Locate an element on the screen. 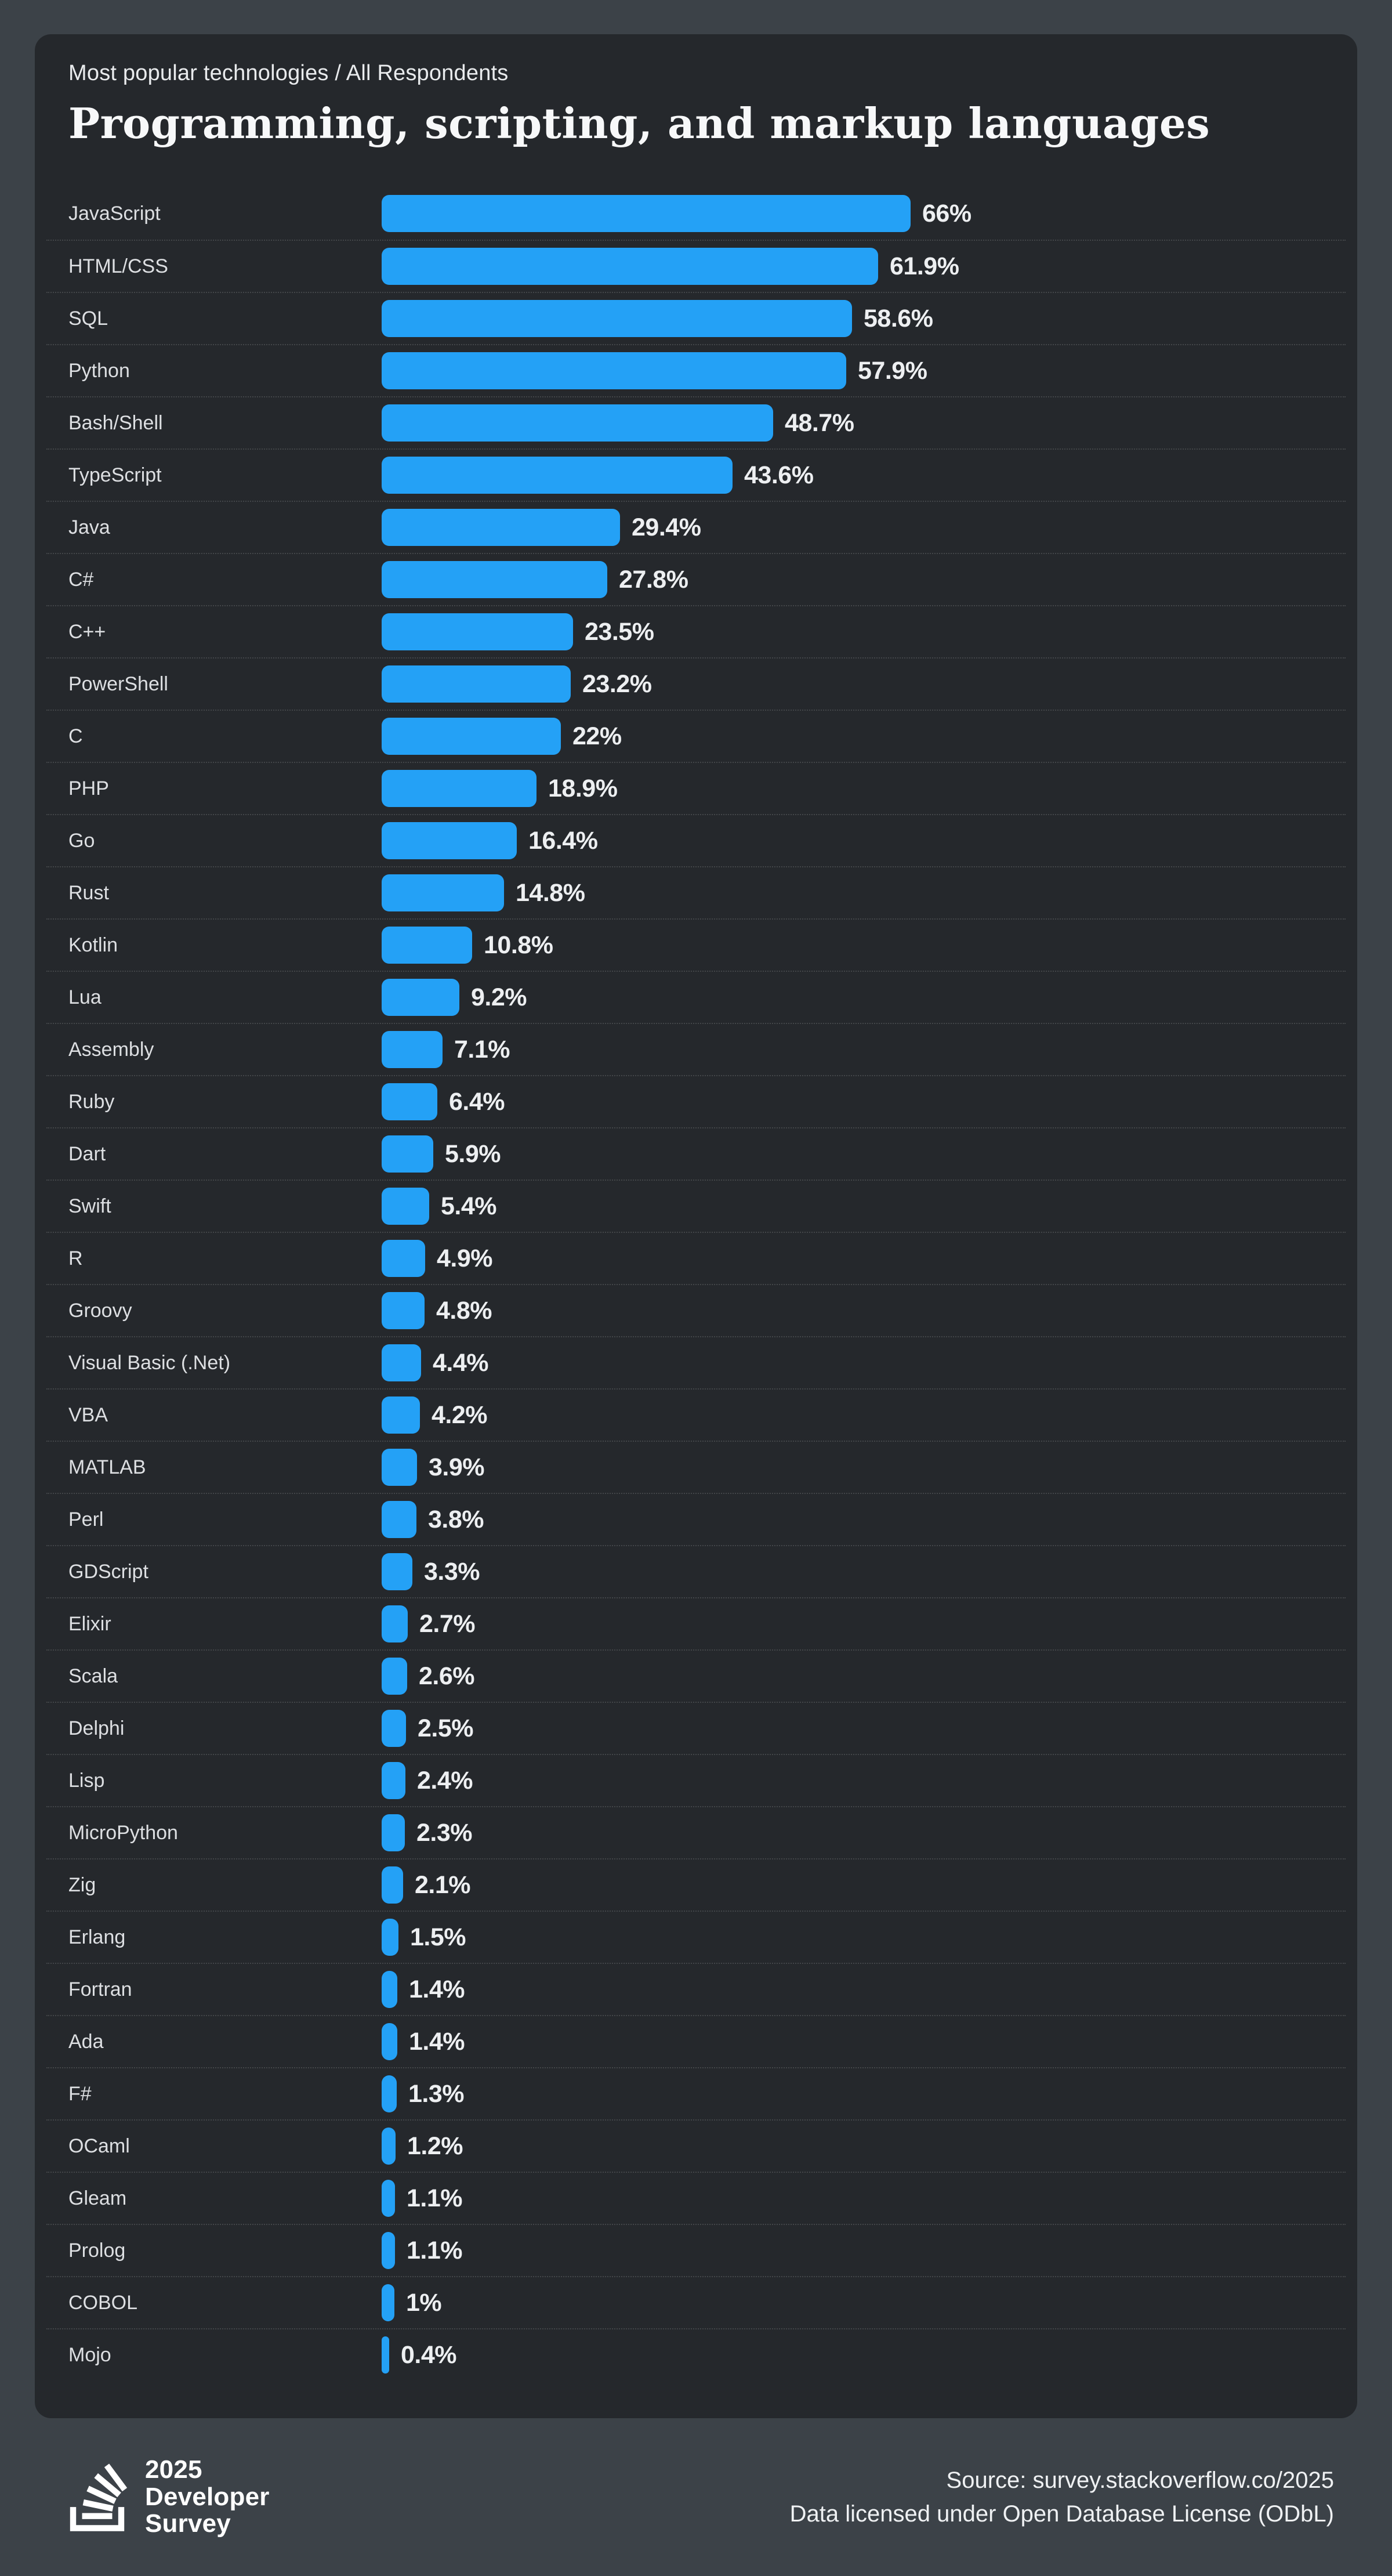  bar-row: Erlang 1.5% is located at coordinates (696, 1937).